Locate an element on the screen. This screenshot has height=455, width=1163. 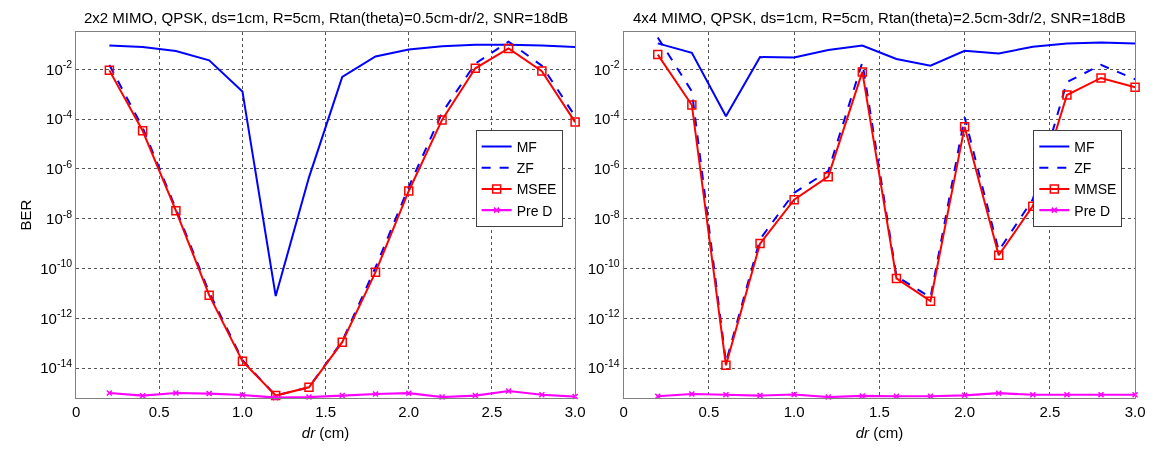
chart-title: 2x2 MIMO, QPSK, ds=1cm, R=5cm, Rtan(theta)=0.5cm-dr/2, SNR=18dB is located at coordinates (326, 17).